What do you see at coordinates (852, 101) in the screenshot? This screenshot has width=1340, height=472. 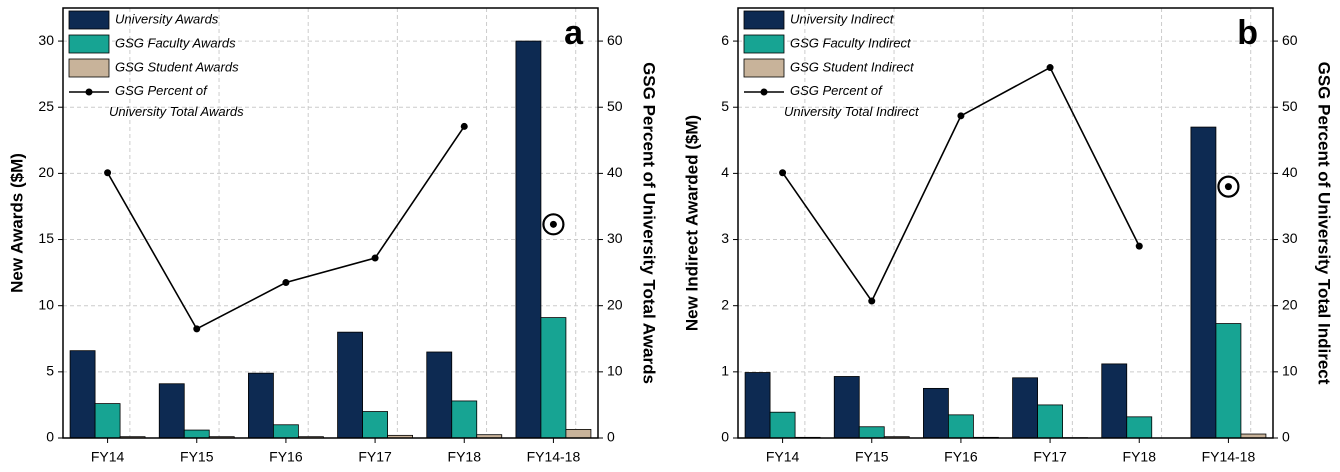 I see `legend-label: GSG Percent of University Total Indirect` at bounding box center [852, 101].